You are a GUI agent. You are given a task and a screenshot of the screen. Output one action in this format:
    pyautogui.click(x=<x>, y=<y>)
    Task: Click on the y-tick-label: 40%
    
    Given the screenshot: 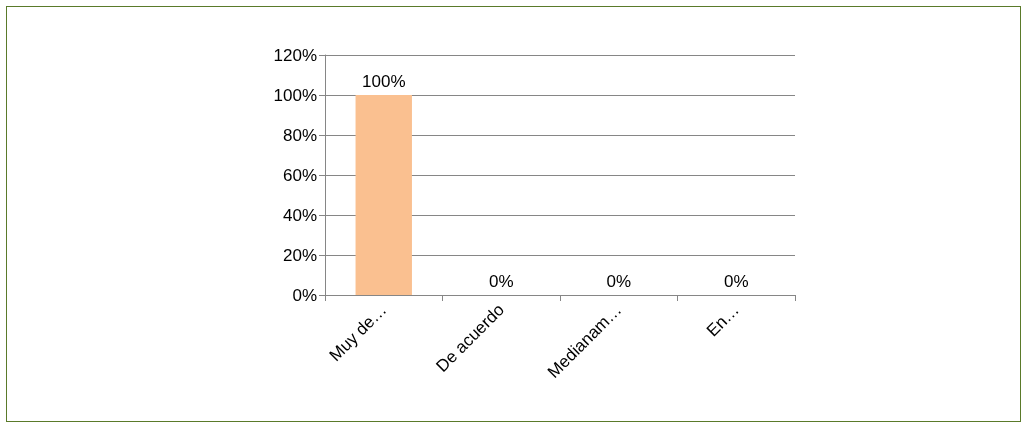 What is the action you would take?
    pyautogui.click(x=299, y=215)
    